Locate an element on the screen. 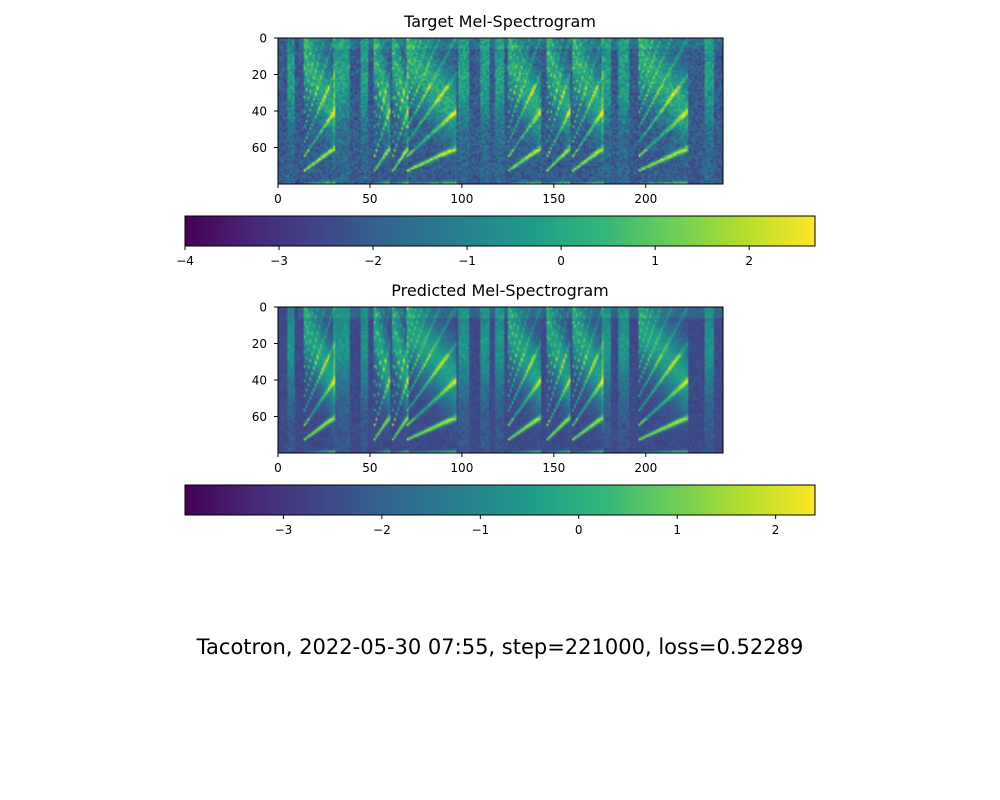  predicted-colorbar-tick-label: −2 is located at coordinates (382, 530).